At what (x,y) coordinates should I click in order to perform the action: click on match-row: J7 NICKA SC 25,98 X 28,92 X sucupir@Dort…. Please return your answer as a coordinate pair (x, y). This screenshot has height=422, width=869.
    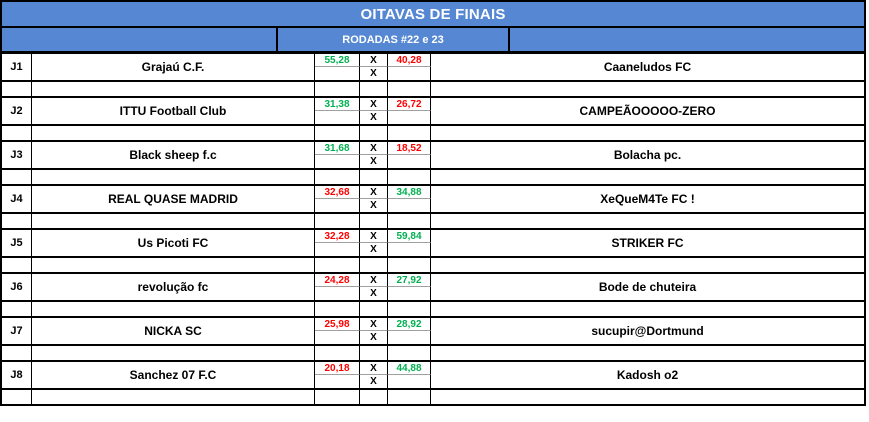
    Looking at the image, I should click on (433, 331).